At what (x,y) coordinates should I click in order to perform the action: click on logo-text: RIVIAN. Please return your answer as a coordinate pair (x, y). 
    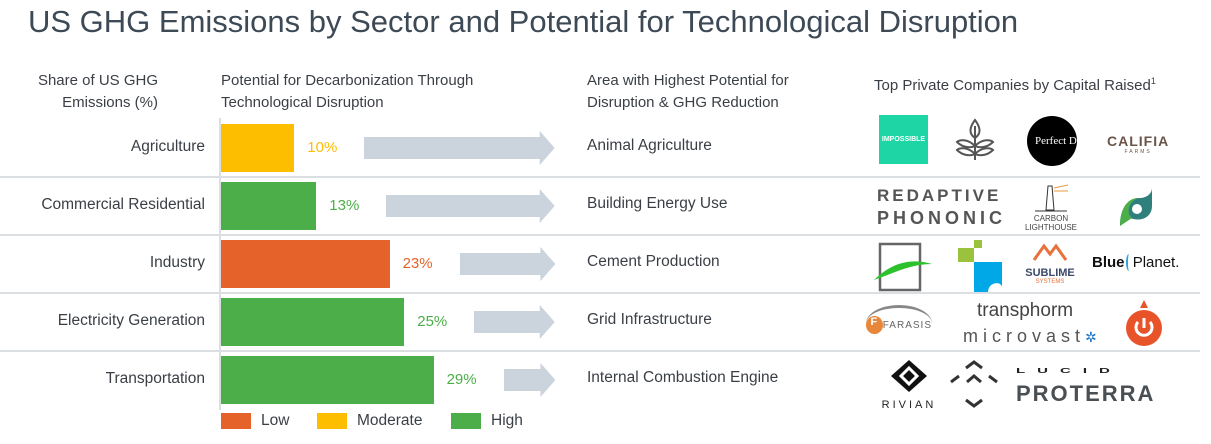
    Looking at the image, I should click on (909, 405).